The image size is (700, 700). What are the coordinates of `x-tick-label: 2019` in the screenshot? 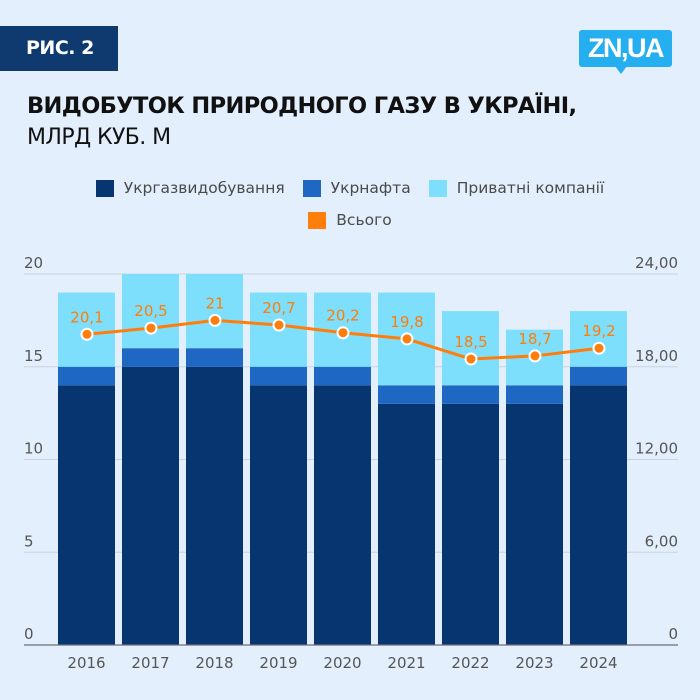 It's located at (278, 663).